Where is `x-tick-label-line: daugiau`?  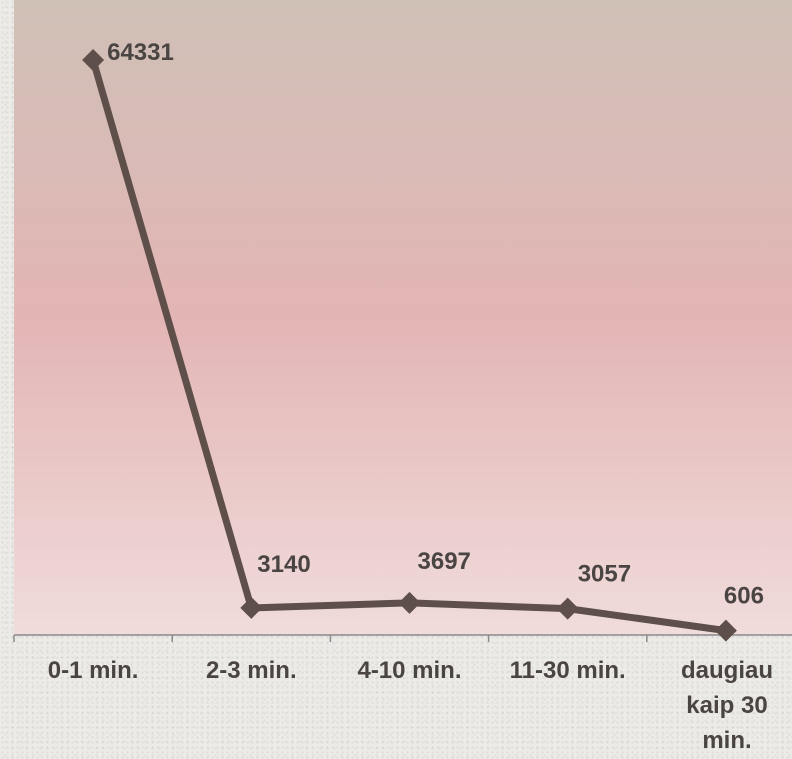 x-tick-label-line: daugiau is located at coordinates (727, 670).